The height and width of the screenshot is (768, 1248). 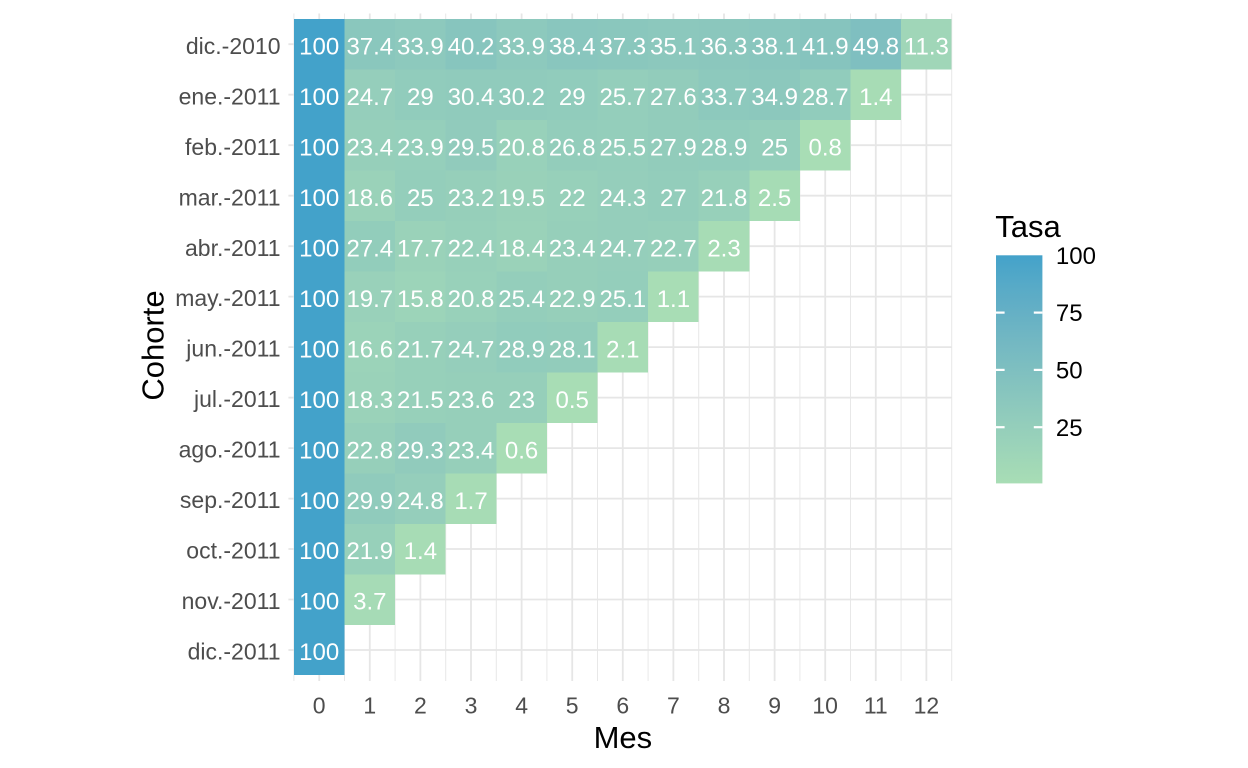 I want to click on svg-text: 3, so click(x=471, y=705).